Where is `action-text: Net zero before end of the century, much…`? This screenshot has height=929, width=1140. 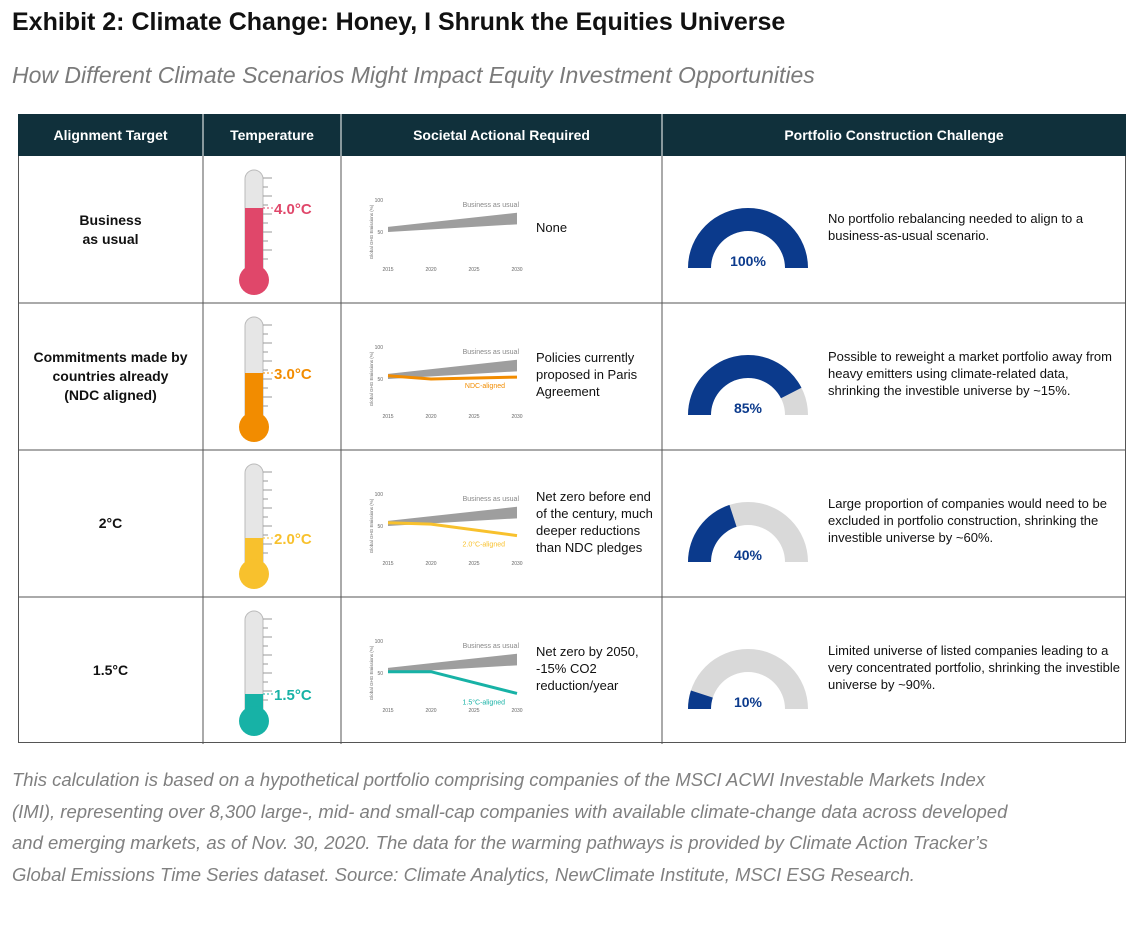 action-text: Net zero before end of the century, much… is located at coordinates (594, 521).